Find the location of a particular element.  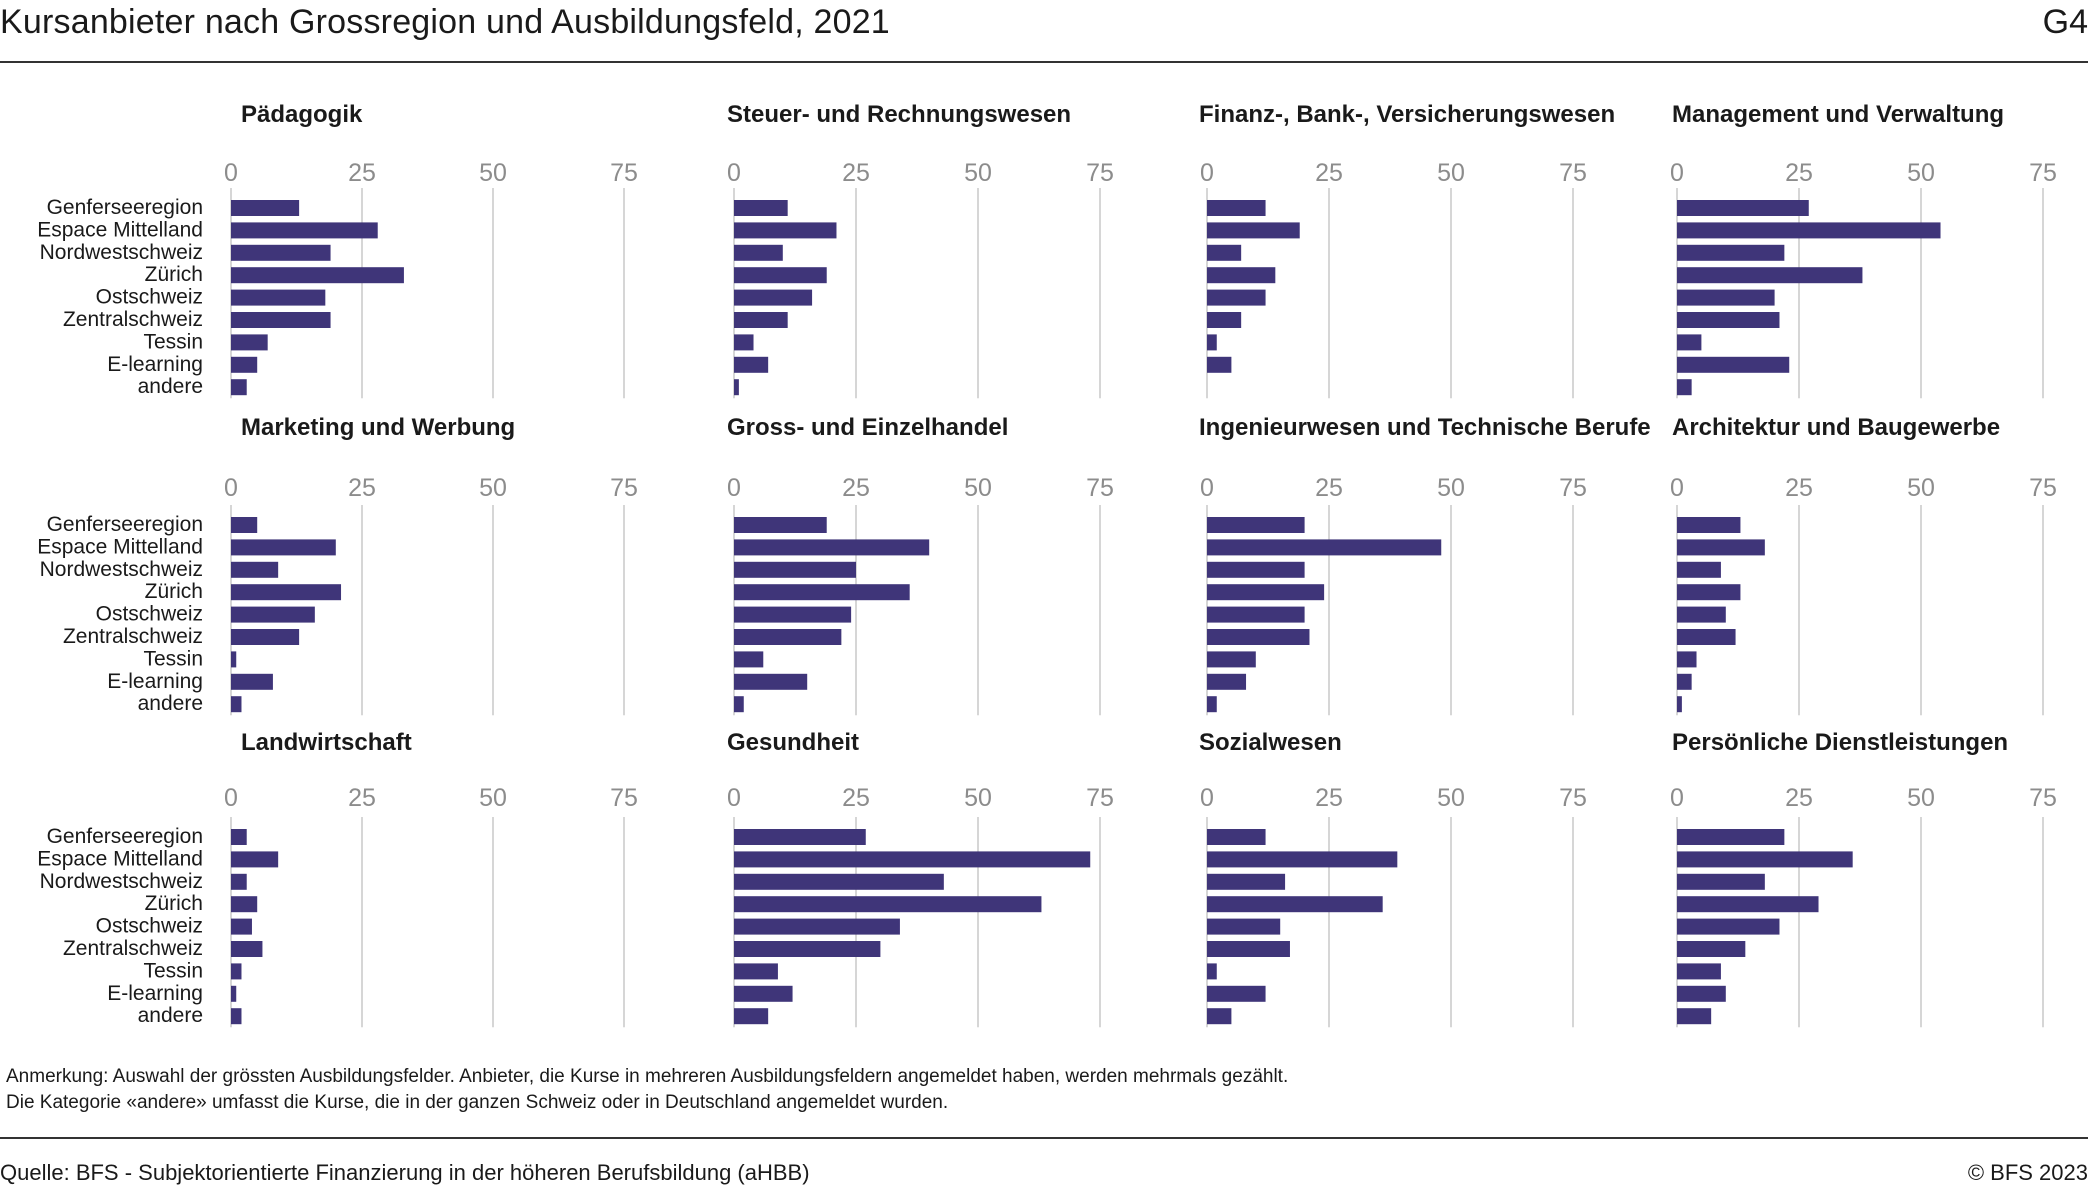

panel-title: Marketing und Werbung is located at coordinates (378, 427).